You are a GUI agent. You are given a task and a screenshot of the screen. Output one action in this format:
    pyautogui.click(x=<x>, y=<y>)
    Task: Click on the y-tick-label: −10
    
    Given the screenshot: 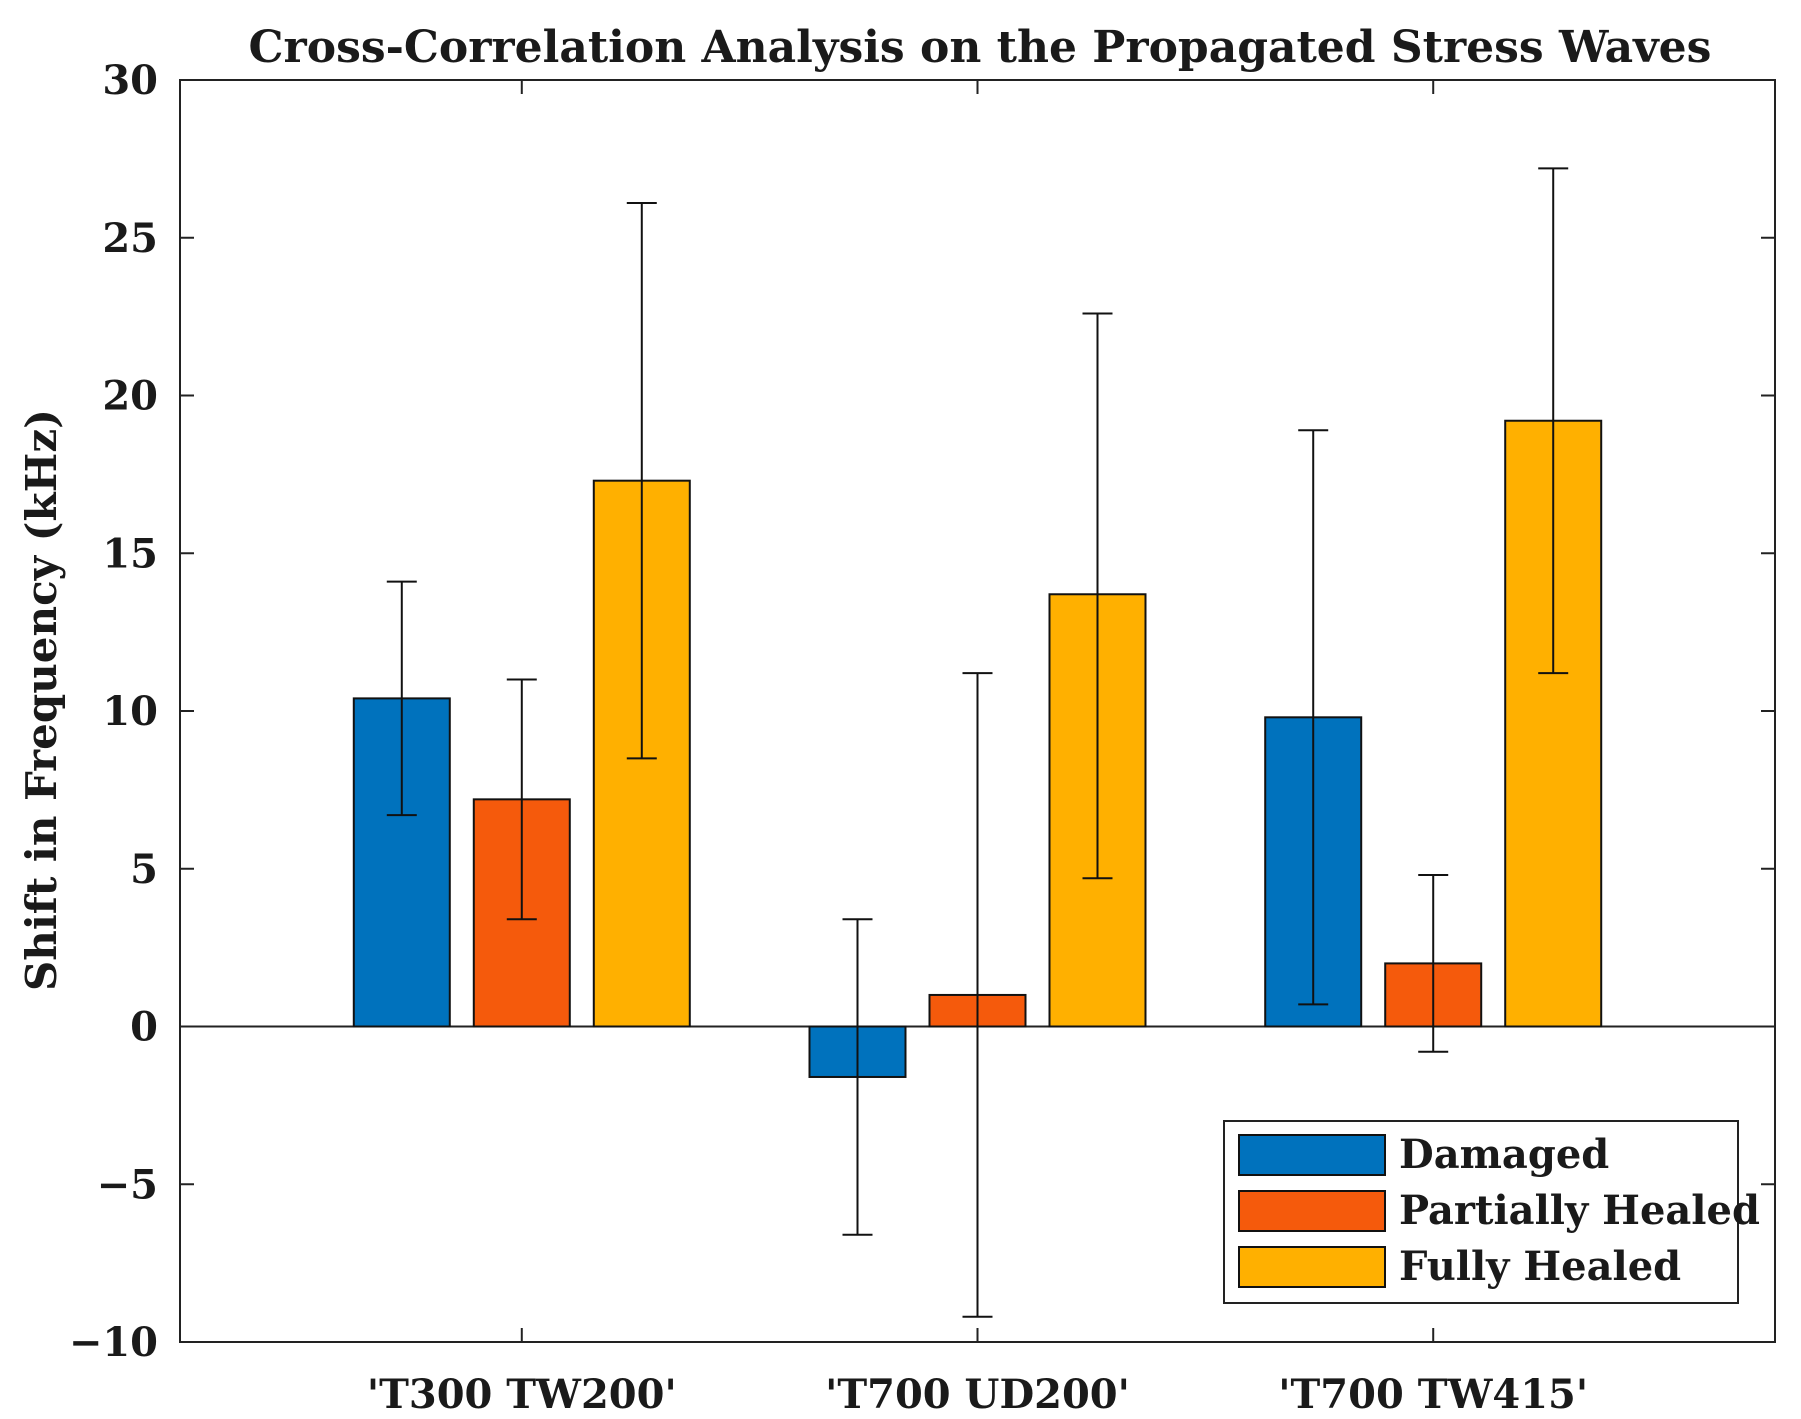 What is the action you would take?
    pyautogui.click(x=113, y=1342)
    